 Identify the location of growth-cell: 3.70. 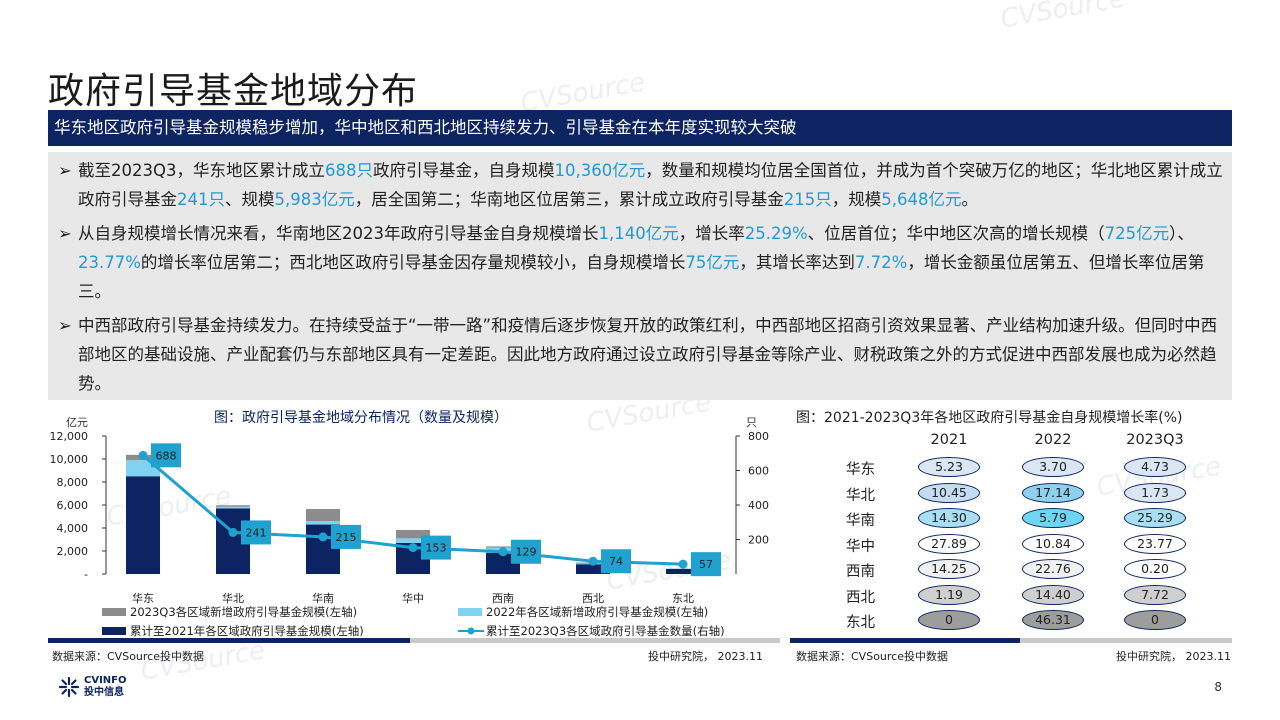
(1053, 467).